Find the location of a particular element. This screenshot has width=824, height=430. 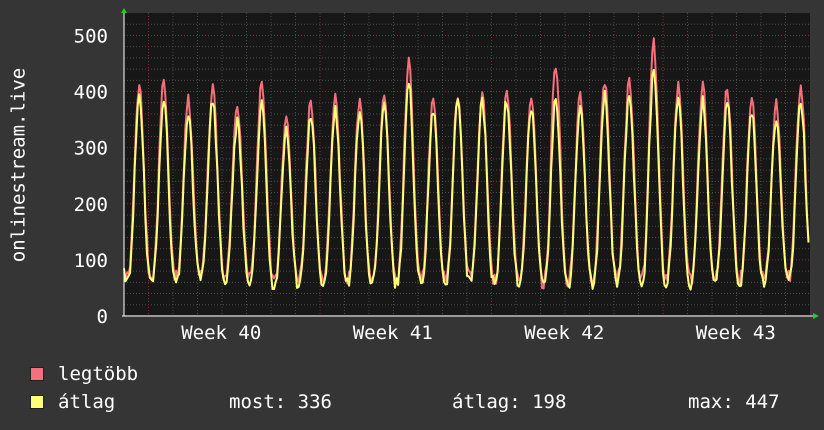

legend-item-avg: átlag is located at coordinates (72, 402).